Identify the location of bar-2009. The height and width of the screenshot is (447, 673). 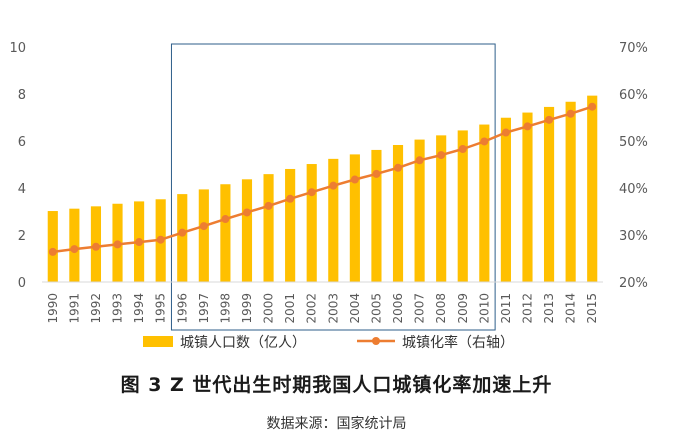
(462, 206).